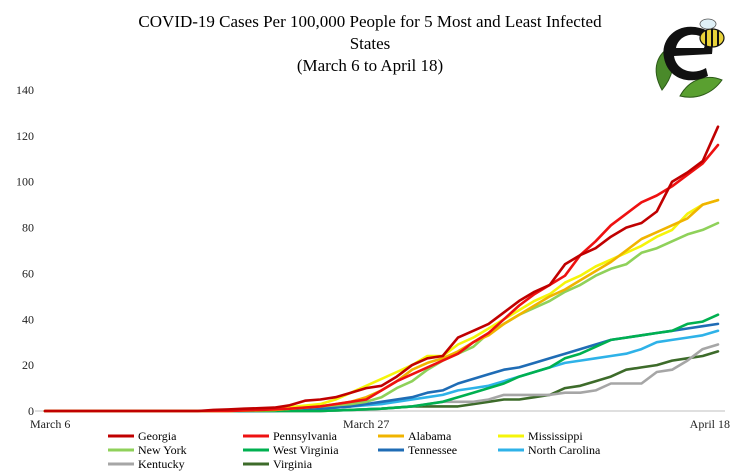  Describe the element at coordinates (432, 450) in the screenshot. I see `legend-label: Tennessee` at that location.